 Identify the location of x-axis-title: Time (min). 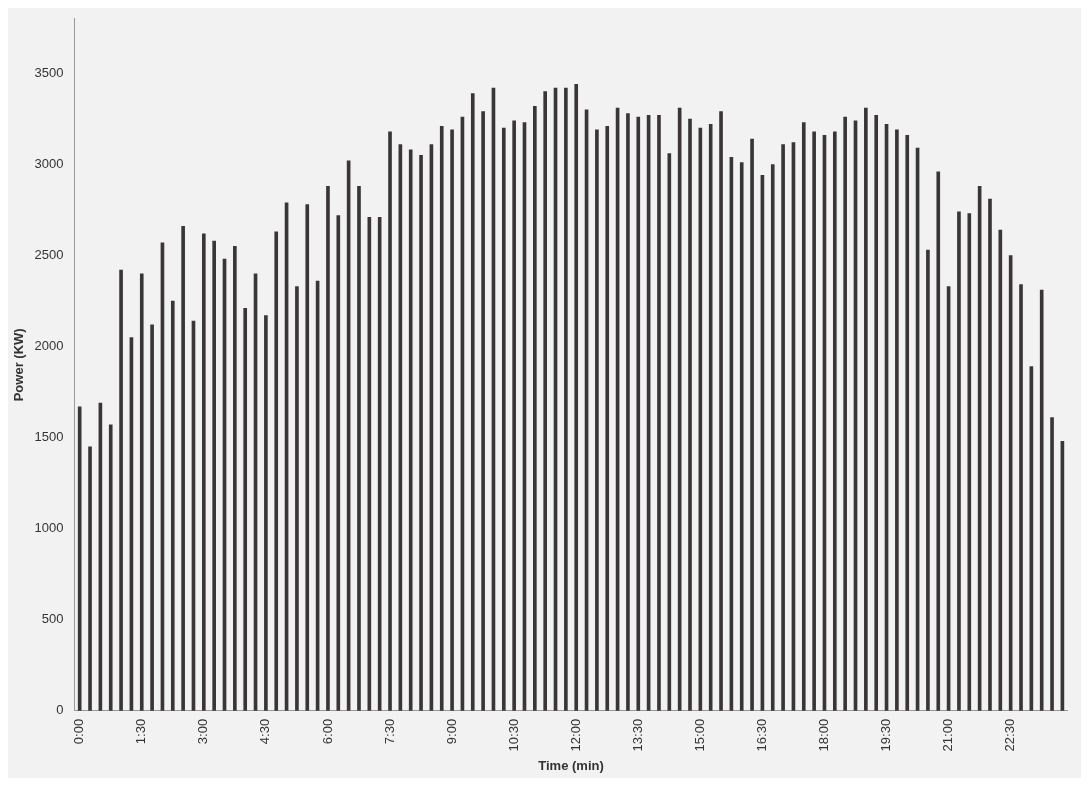
(571, 765).